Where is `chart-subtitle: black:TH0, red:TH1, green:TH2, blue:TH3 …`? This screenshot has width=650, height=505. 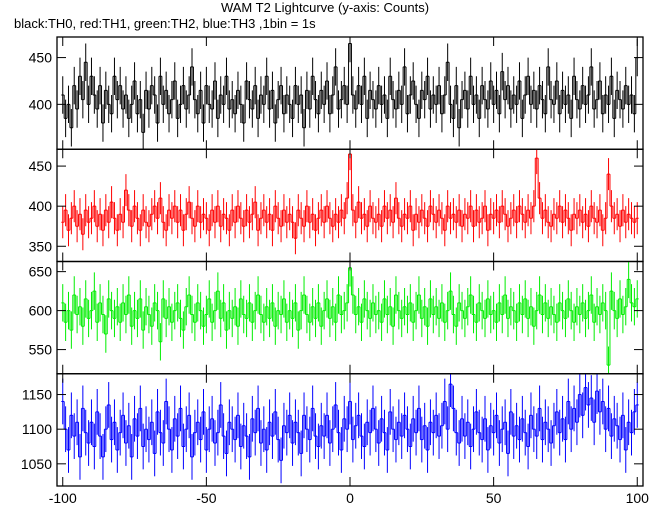 chart-subtitle: black:TH0, red:TH1, green:TH2, blue:TH3 … is located at coordinates (165, 23).